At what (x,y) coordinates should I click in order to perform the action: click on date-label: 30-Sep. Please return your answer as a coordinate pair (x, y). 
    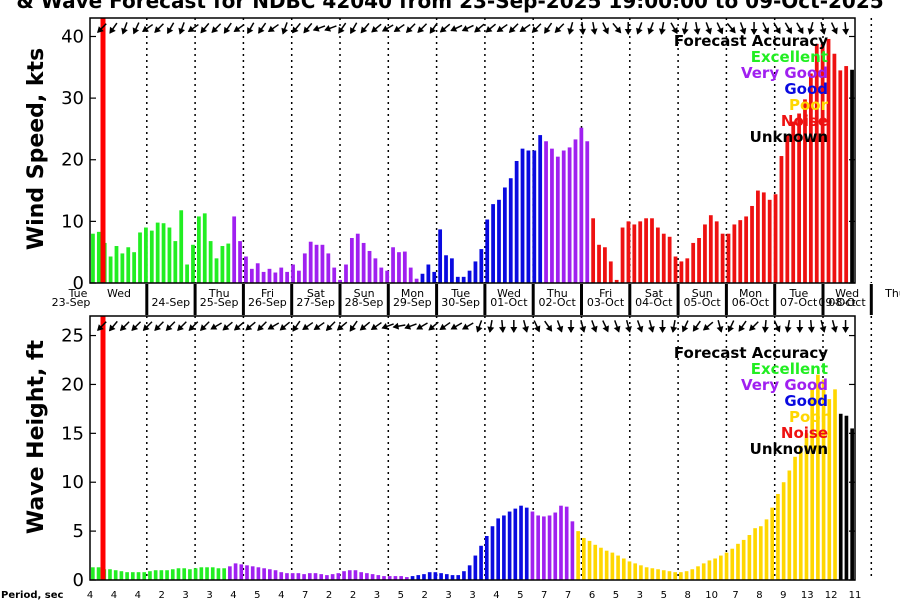
    Looking at the image, I should click on (460, 302).